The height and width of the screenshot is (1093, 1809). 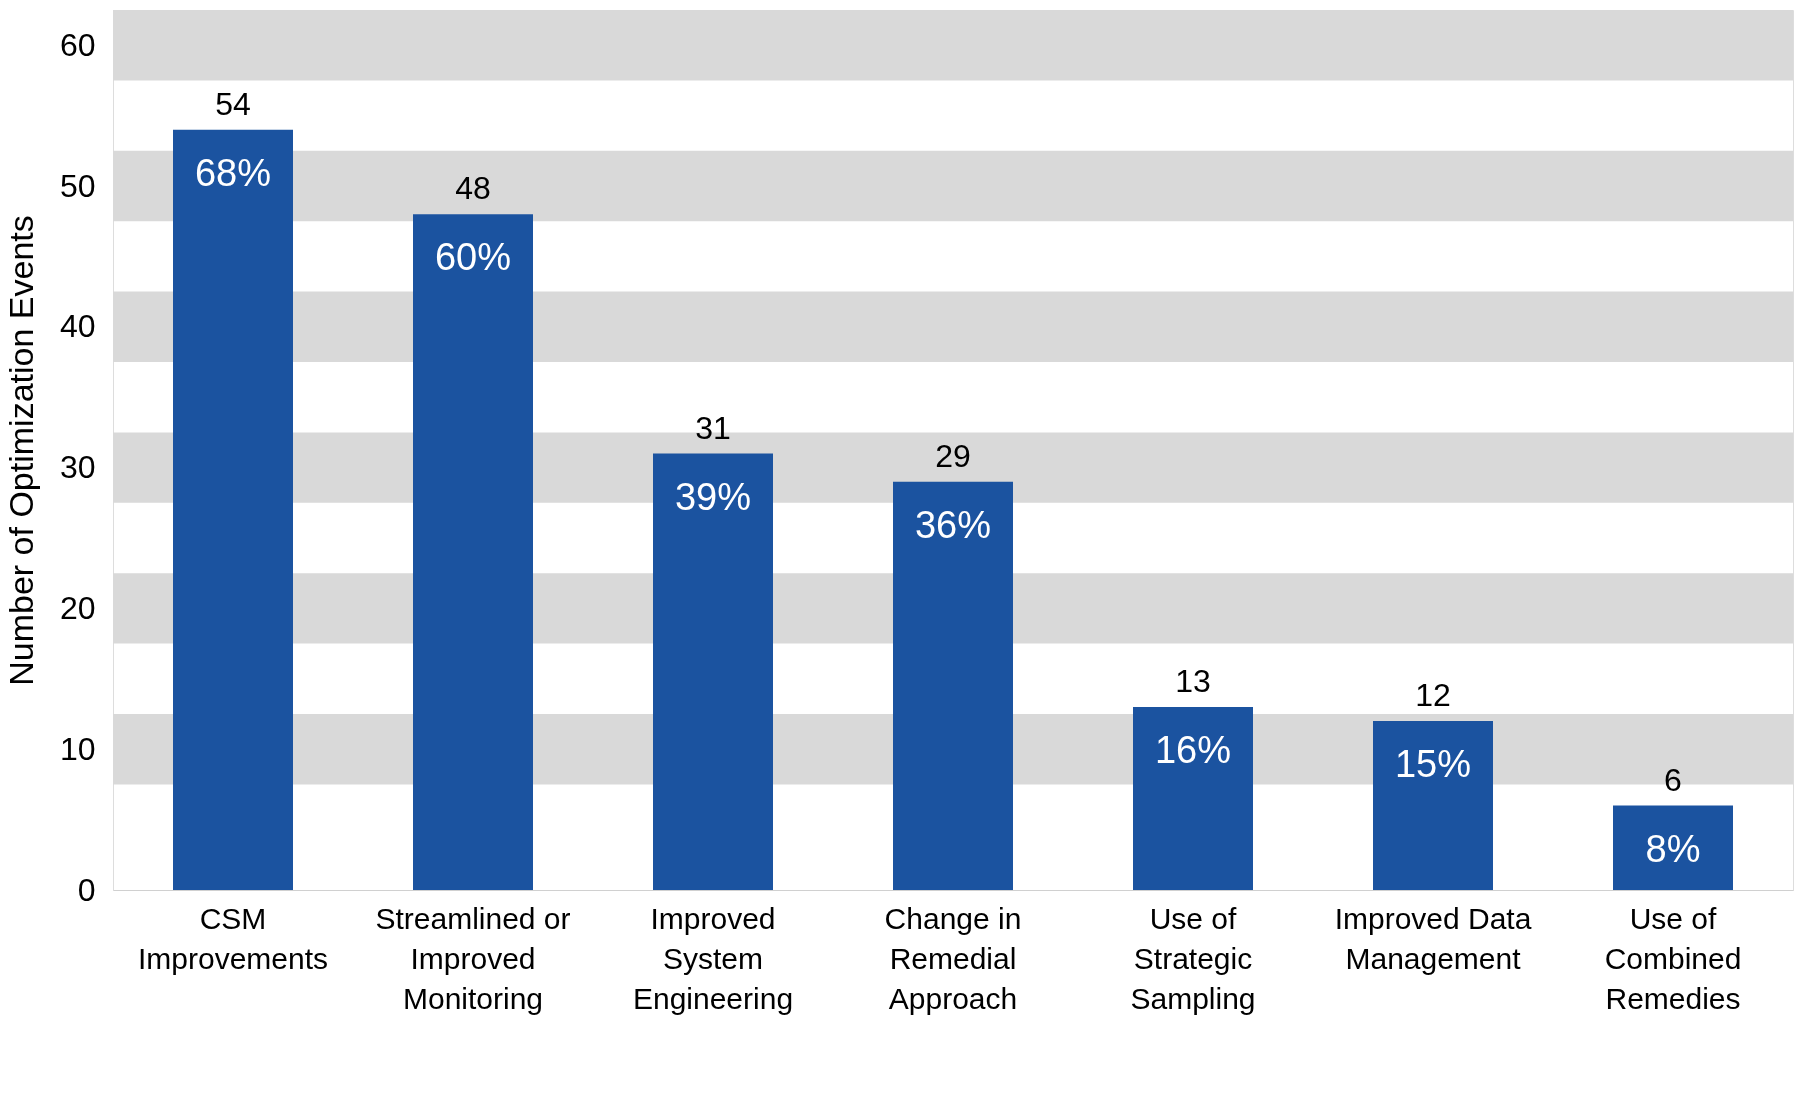 I want to click on x-tick-label: Use of Combined Remedies, so click(x=1673, y=958).